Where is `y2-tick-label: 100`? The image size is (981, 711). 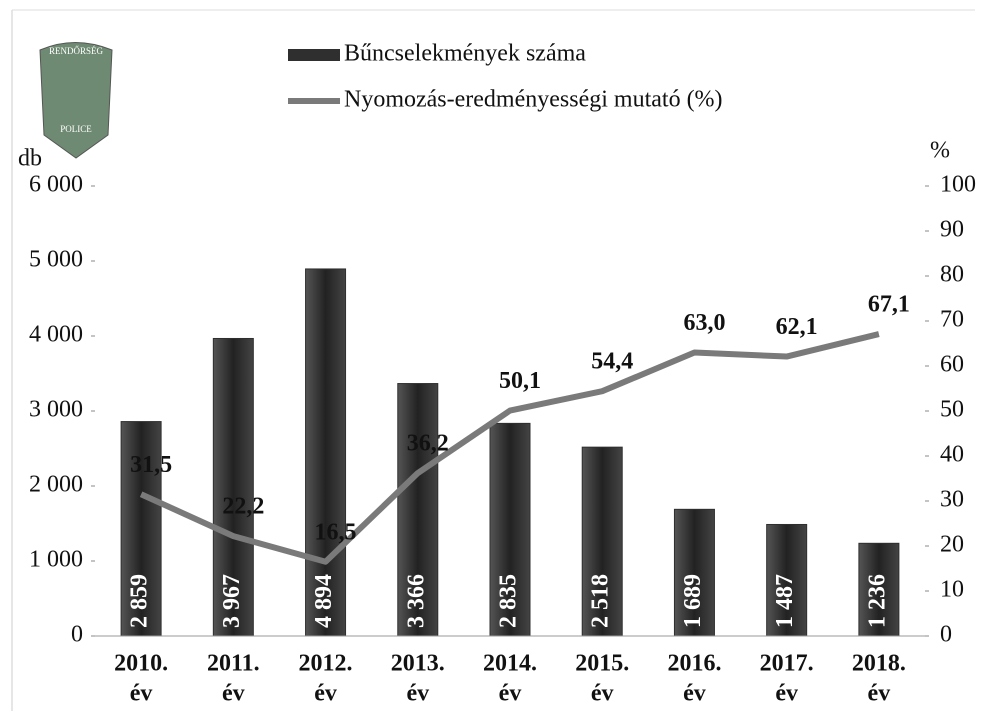 y2-tick-label: 100 is located at coordinates (958, 185).